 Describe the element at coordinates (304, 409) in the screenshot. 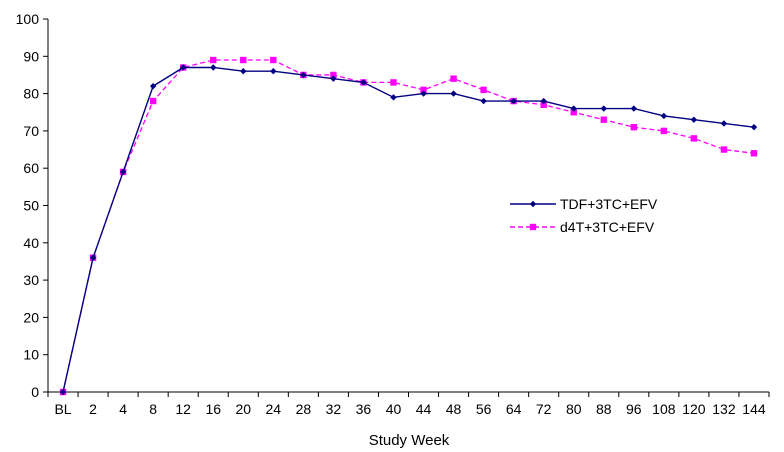

I see `x-tick-label: 28` at that location.